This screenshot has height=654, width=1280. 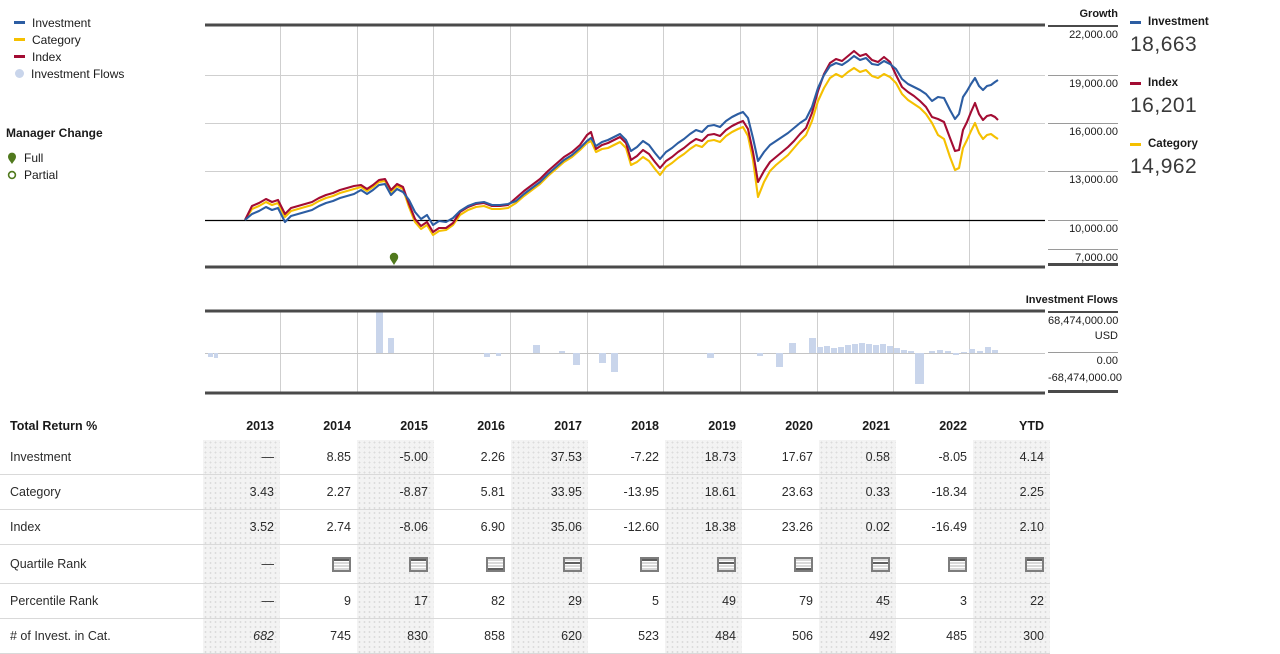 What do you see at coordinates (857, 601) in the screenshot?
I see `value-cell: 45` at bounding box center [857, 601].